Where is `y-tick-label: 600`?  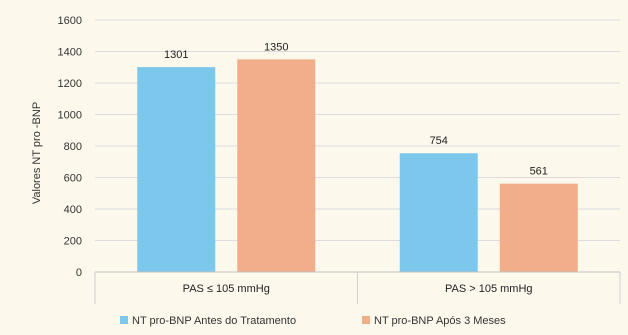
y-tick-label: 600 is located at coordinates (73, 179).